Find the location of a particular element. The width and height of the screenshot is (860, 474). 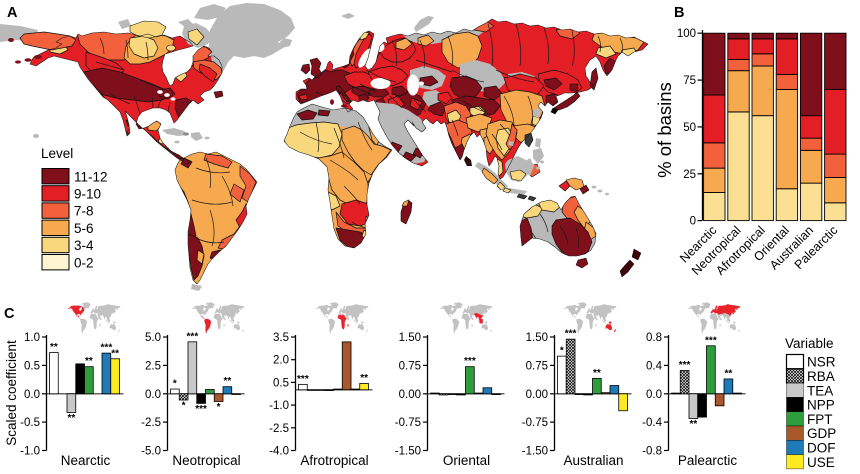

svg-text: 1.0 is located at coordinates (32, 338).